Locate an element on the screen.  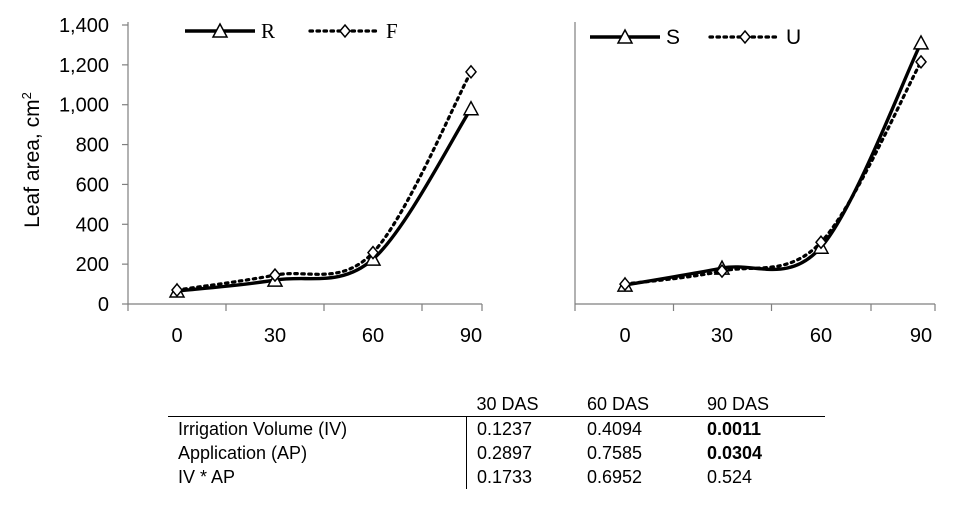
y-tick-label: 0 is located at coordinates (103, 305).